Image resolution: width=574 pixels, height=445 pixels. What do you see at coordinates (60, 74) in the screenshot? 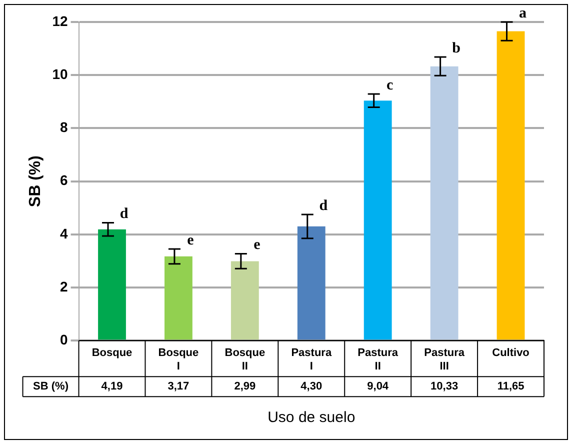
I see `y-tick-label: 10` at bounding box center [60, 74].